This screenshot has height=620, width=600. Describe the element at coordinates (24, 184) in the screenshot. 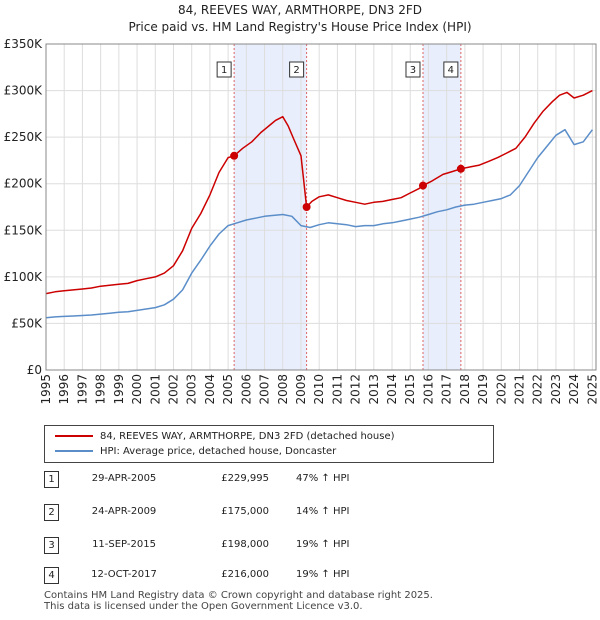

I see `y-tick-label: £200K` at that location.